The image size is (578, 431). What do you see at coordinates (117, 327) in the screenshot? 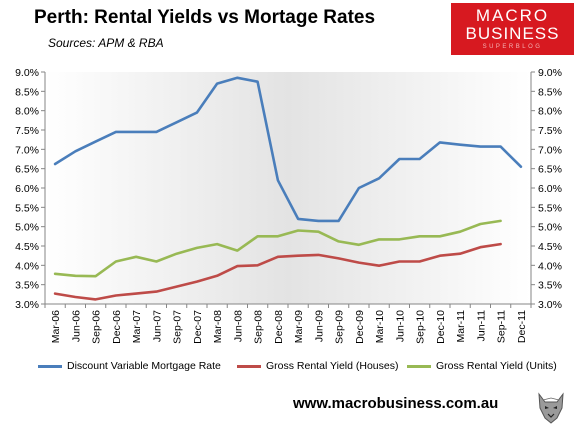
I see `x-tick-label: Dec-06` at bounding box center [117, 327].